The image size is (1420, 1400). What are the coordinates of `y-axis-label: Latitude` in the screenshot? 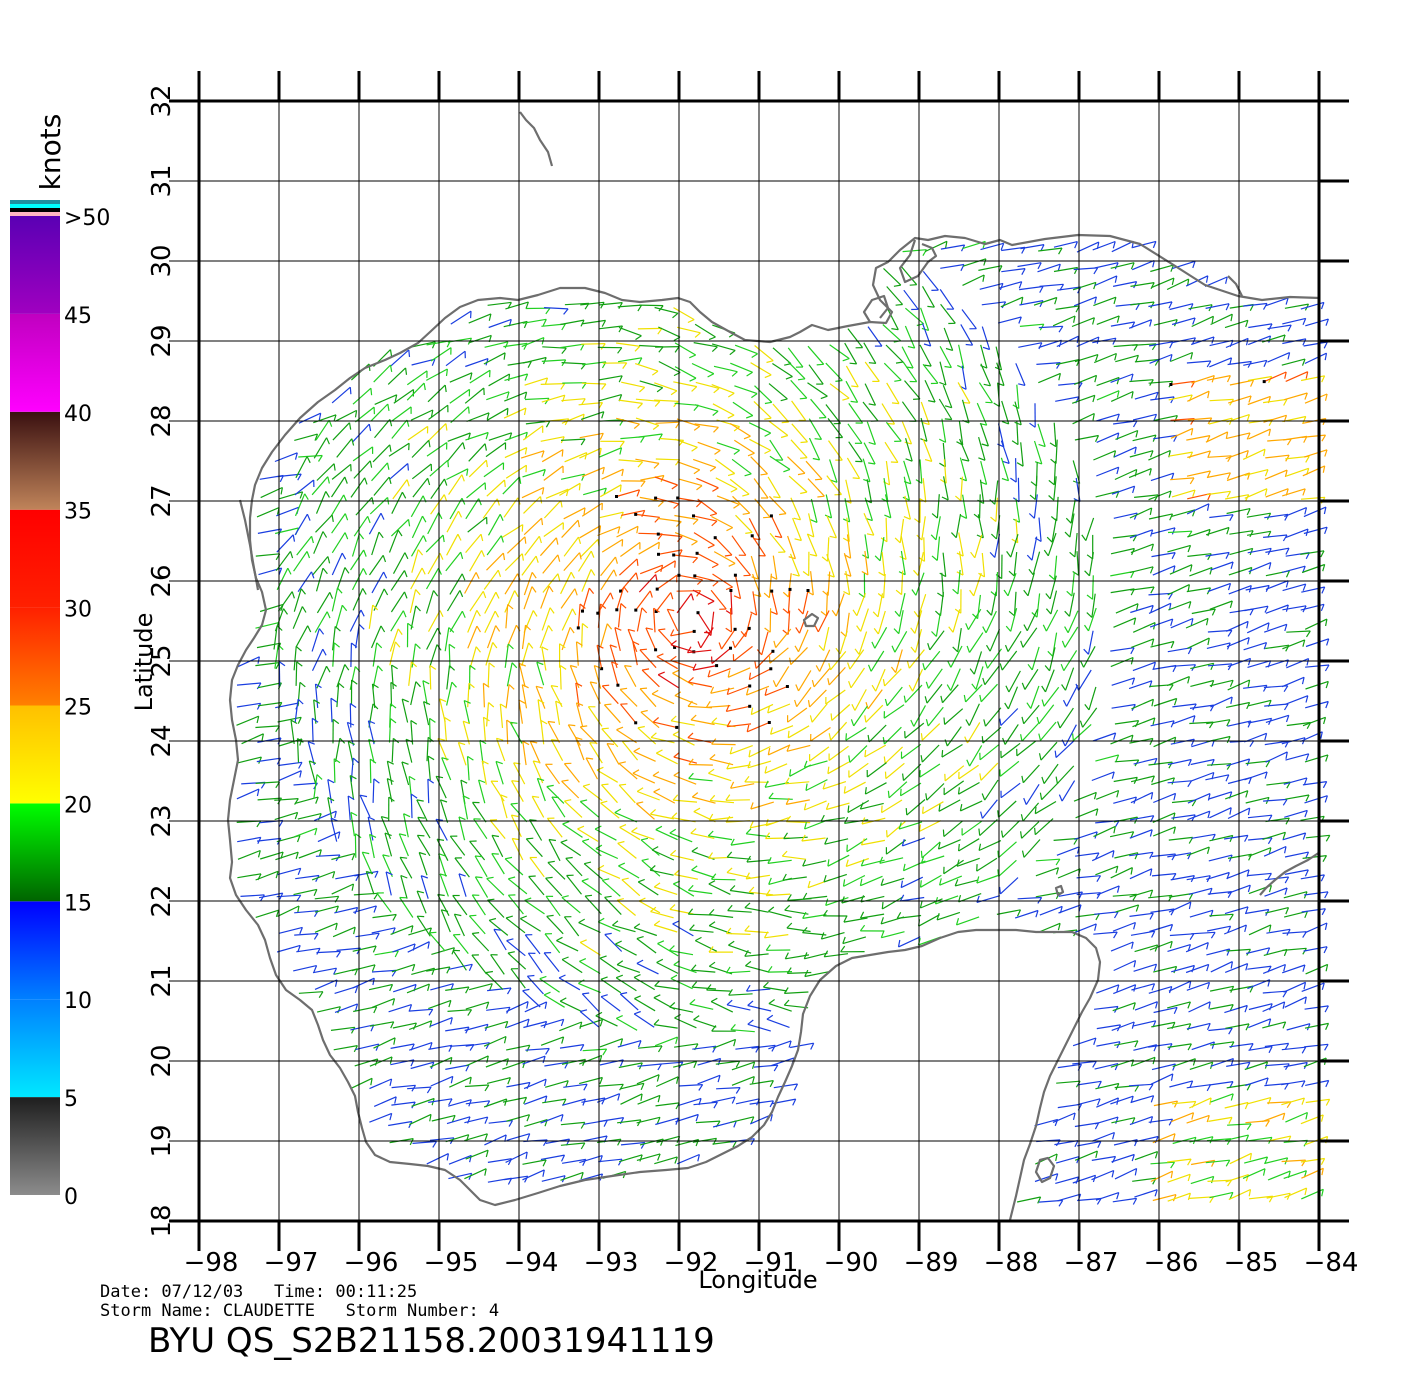 It's located at (144, 662).